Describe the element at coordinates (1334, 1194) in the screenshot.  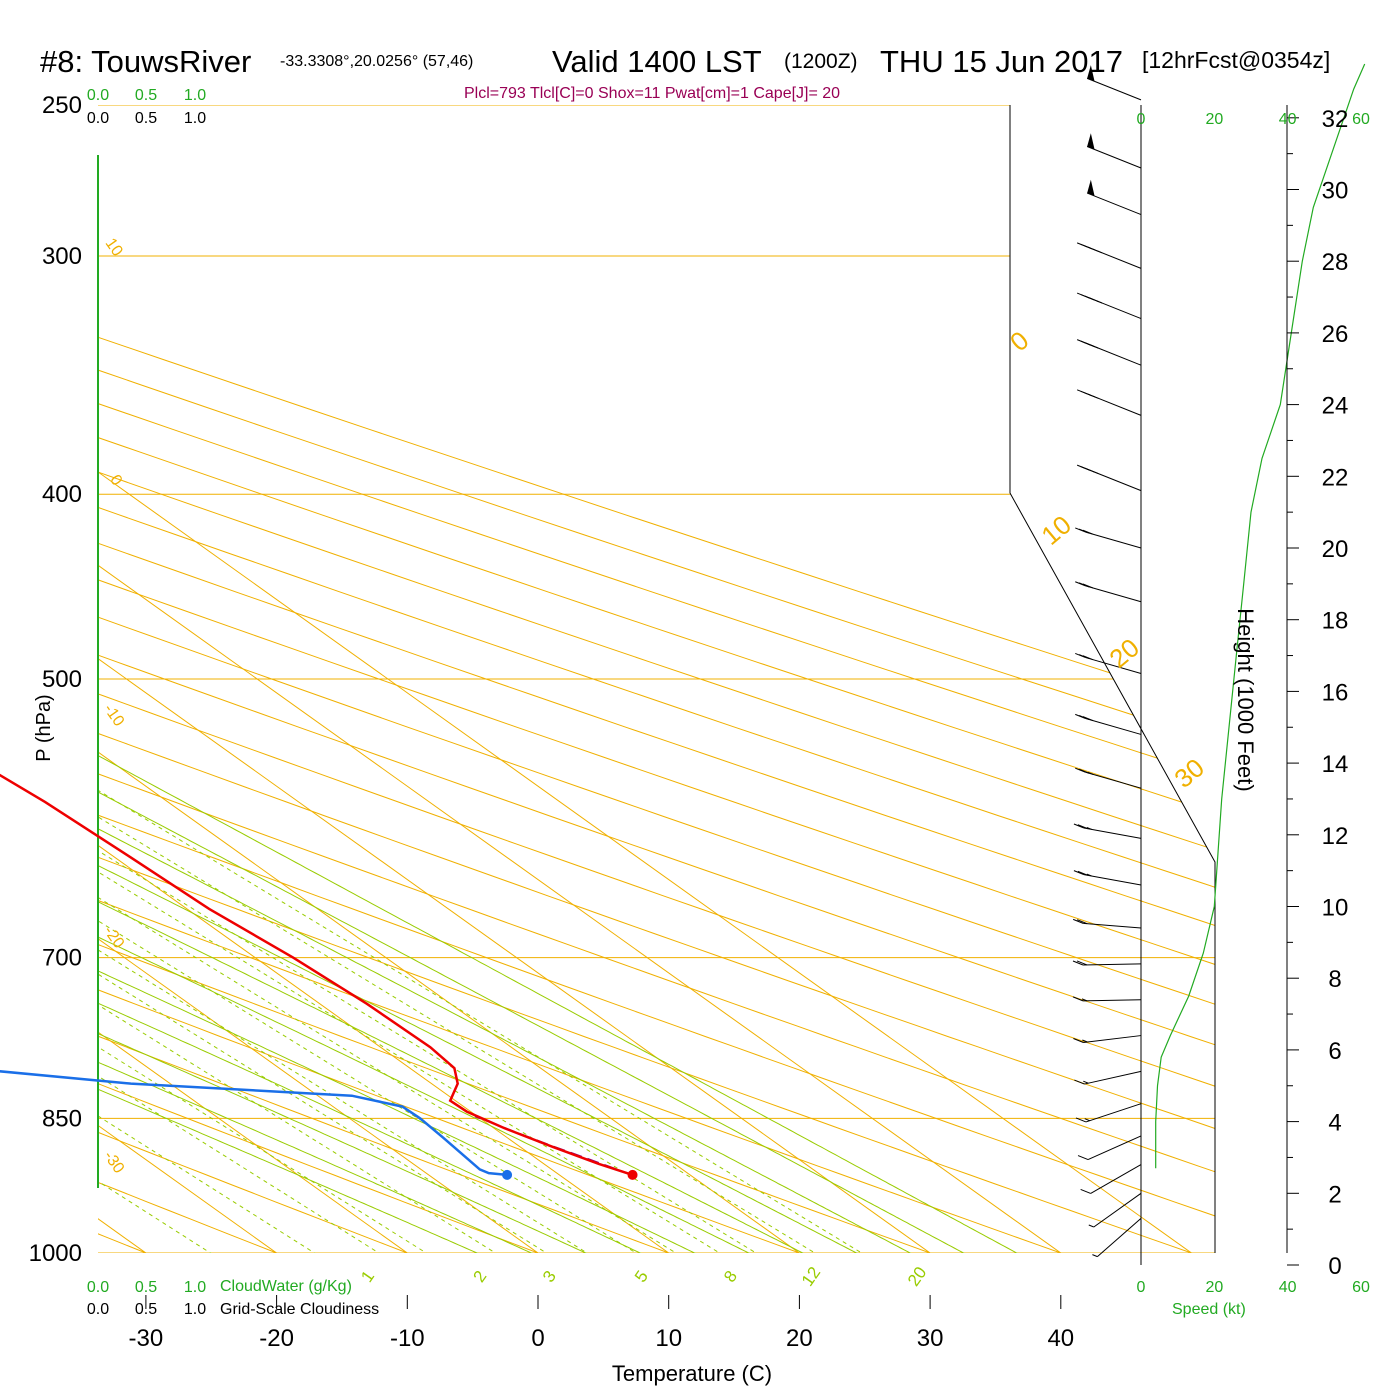
I see `height-tick-label: 2` at that location.